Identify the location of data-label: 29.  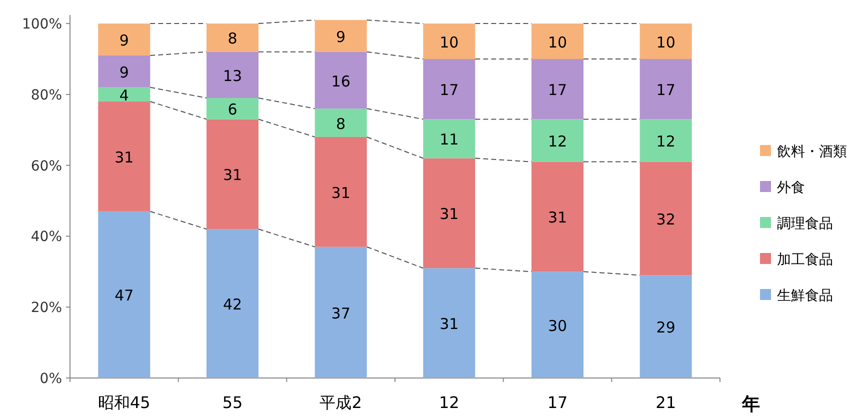
(666, 327).